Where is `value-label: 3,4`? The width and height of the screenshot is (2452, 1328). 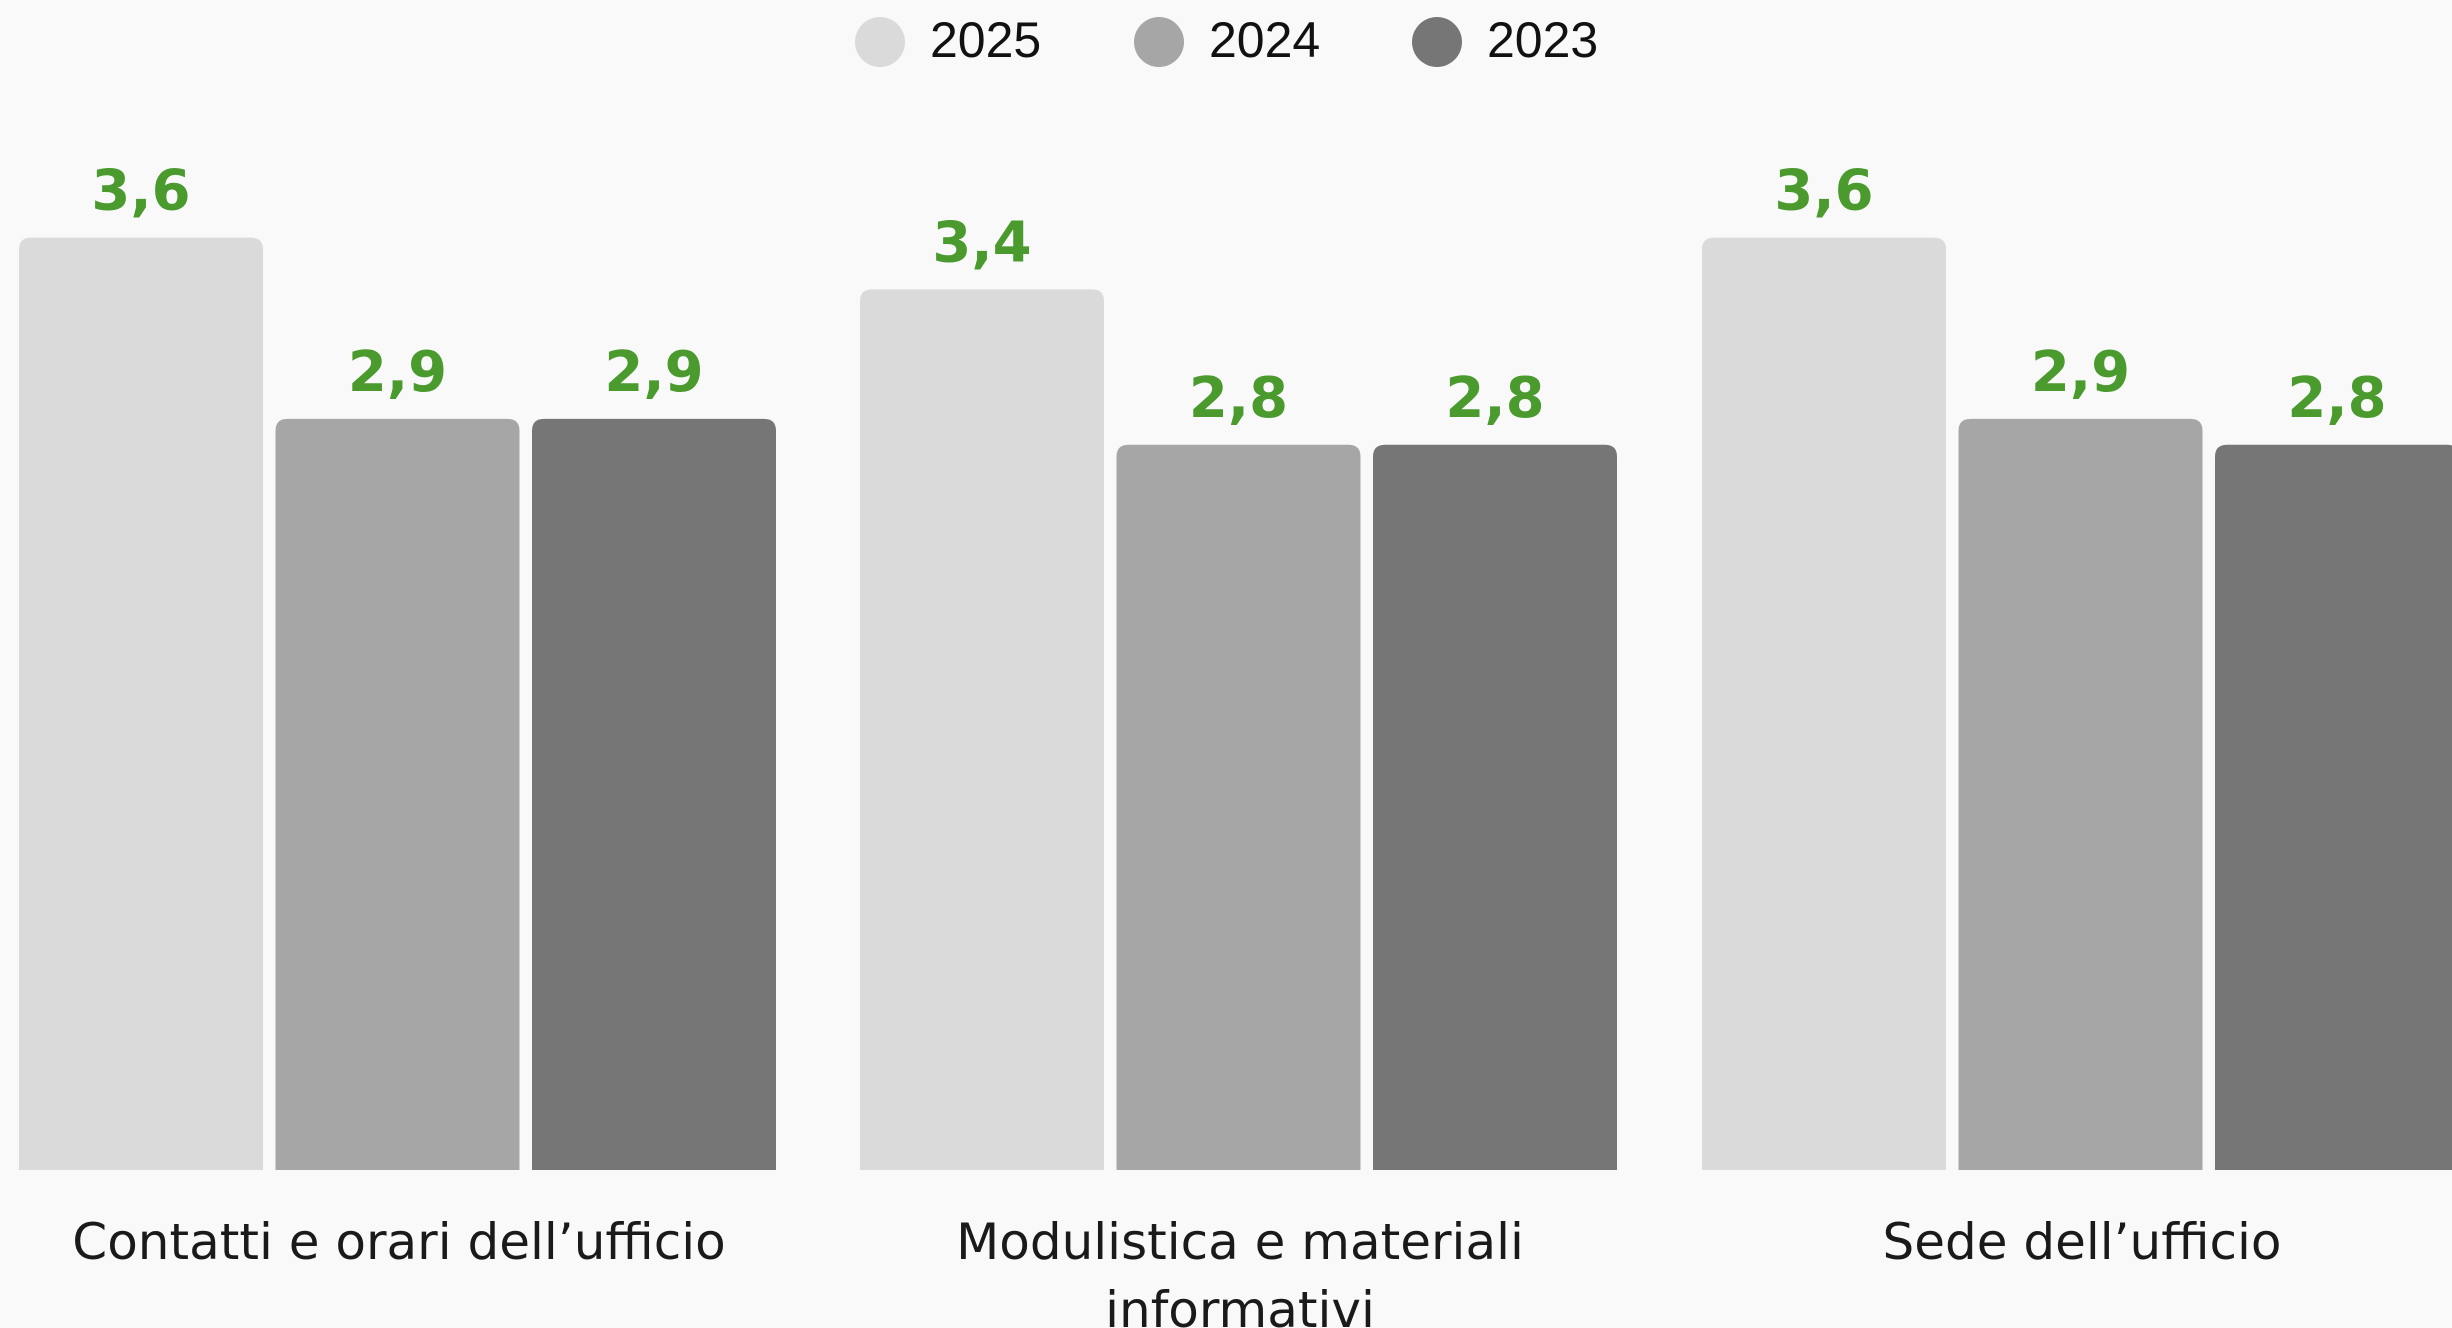 value-label: 3,4 is located at coordinates (981, 242).